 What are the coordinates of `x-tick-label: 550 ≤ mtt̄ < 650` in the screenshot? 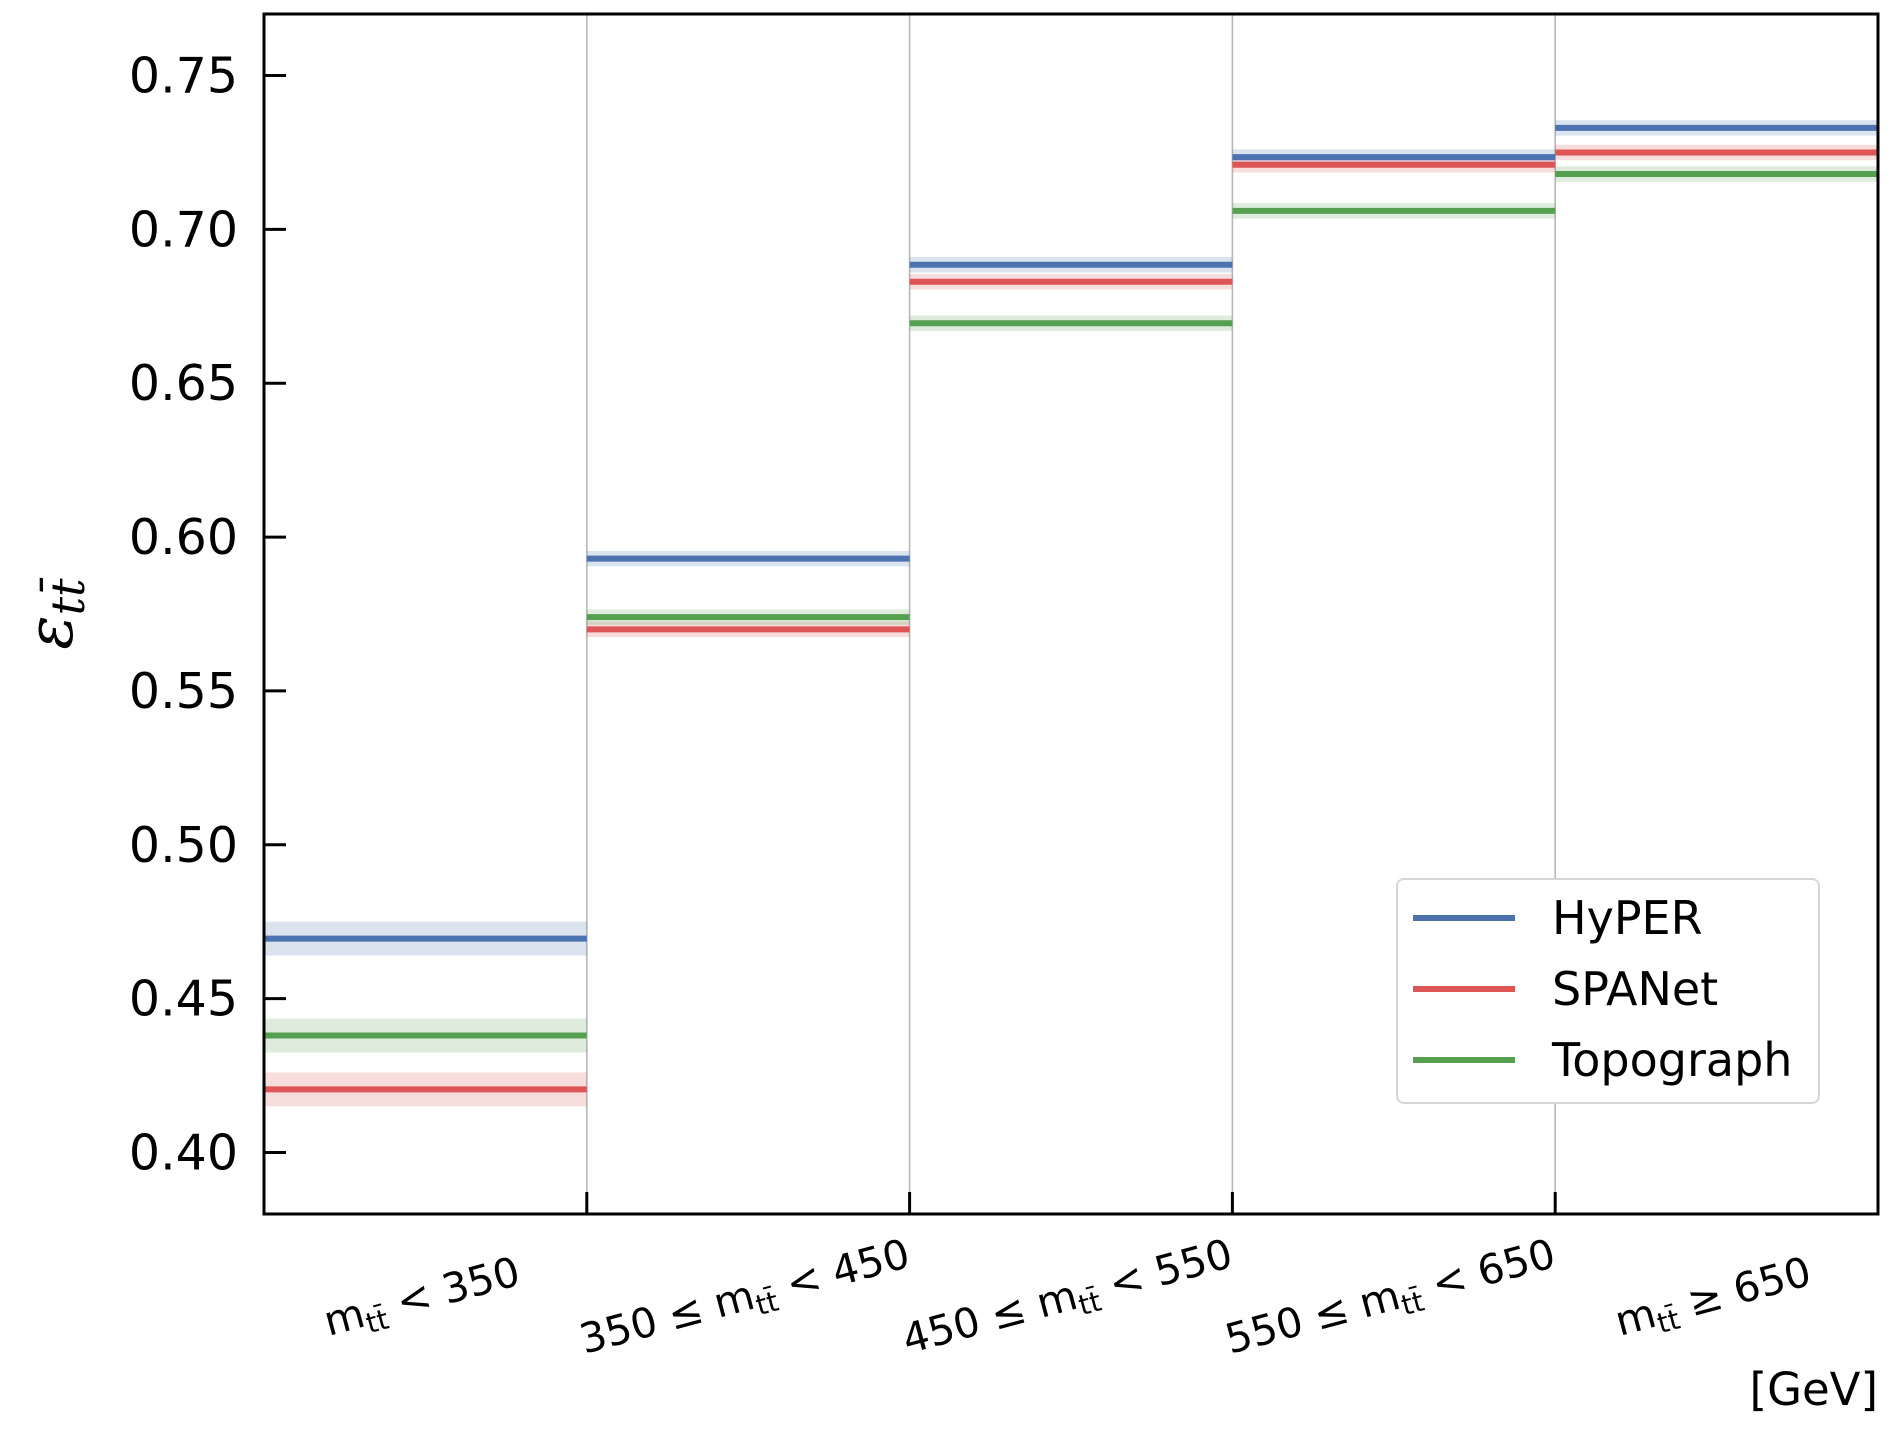 It's located at (1390, 1298).